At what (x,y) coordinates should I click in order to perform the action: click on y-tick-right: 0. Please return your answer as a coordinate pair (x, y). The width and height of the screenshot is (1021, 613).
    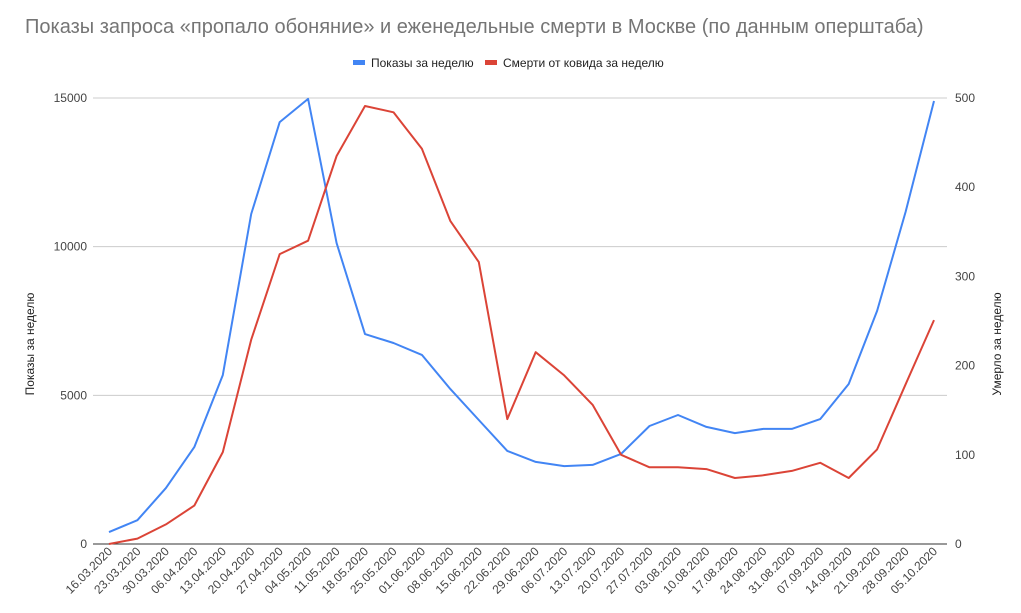
    Looking at the image, I should click on (958, 544).